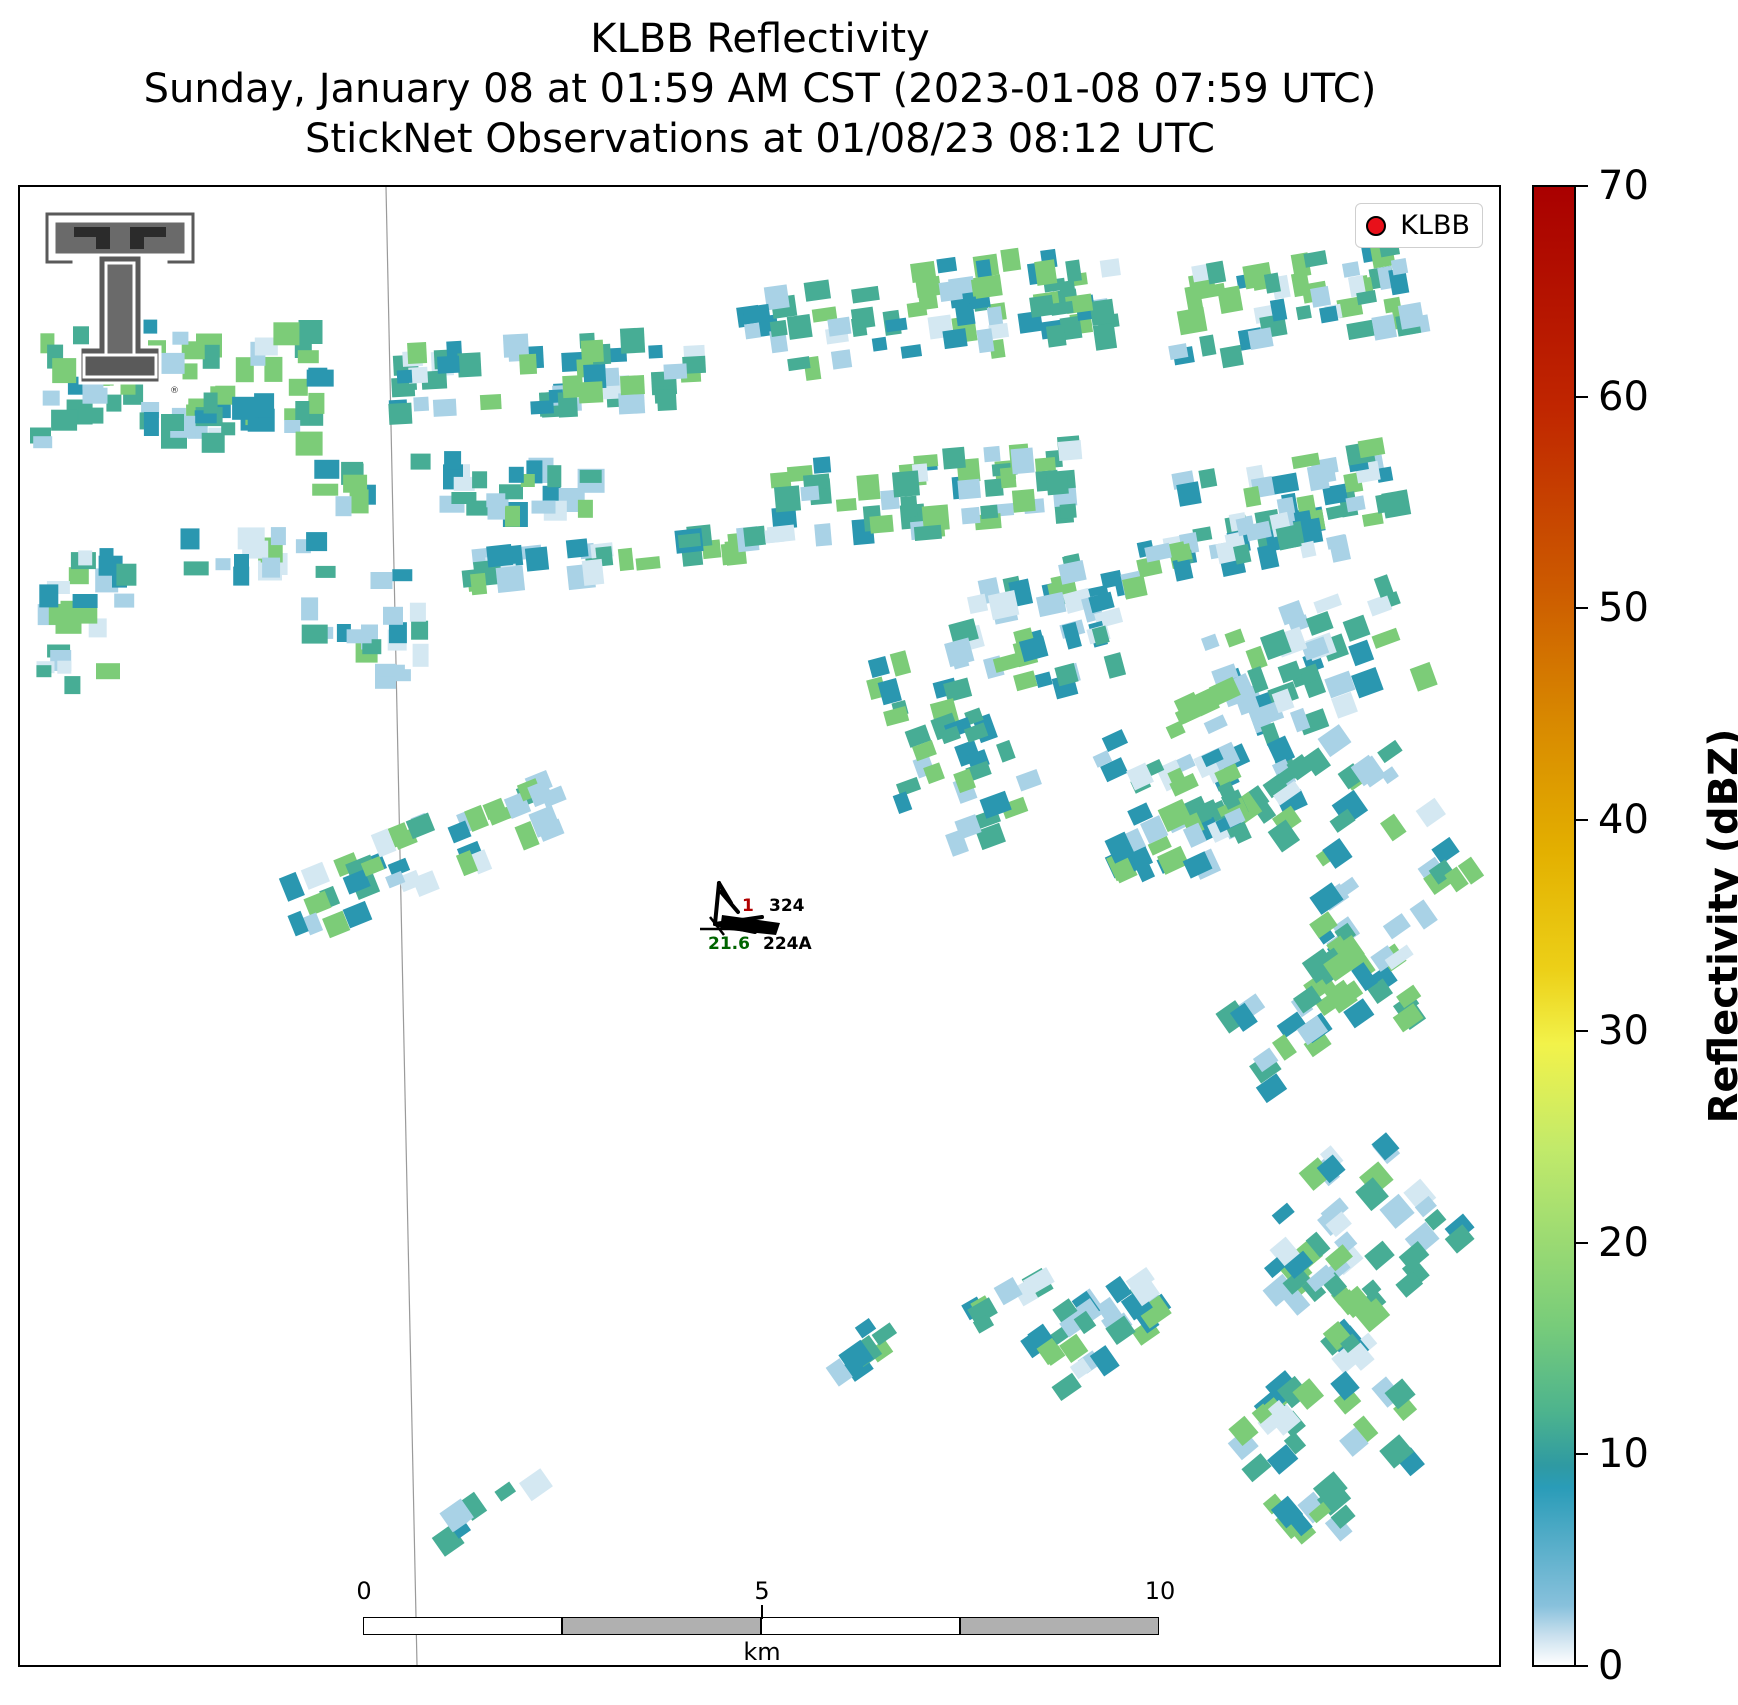 This screenshot has height=1705, width=1738. What do you see at coordinates (787, 906) in the screenshot?
I see `station-324-id: 324` at bounding box center [787, 906].